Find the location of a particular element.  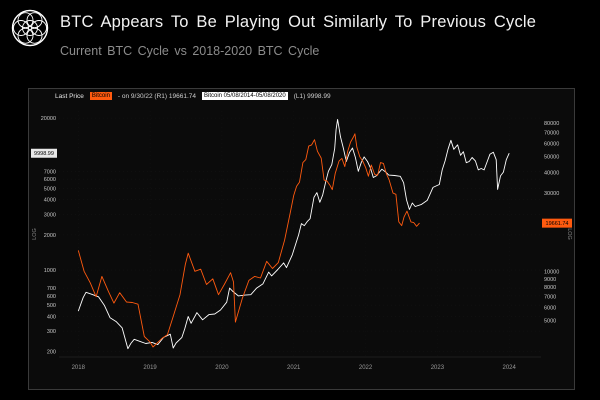

right-axis-tick-label: 80000 is located at coordinates (551, 124).